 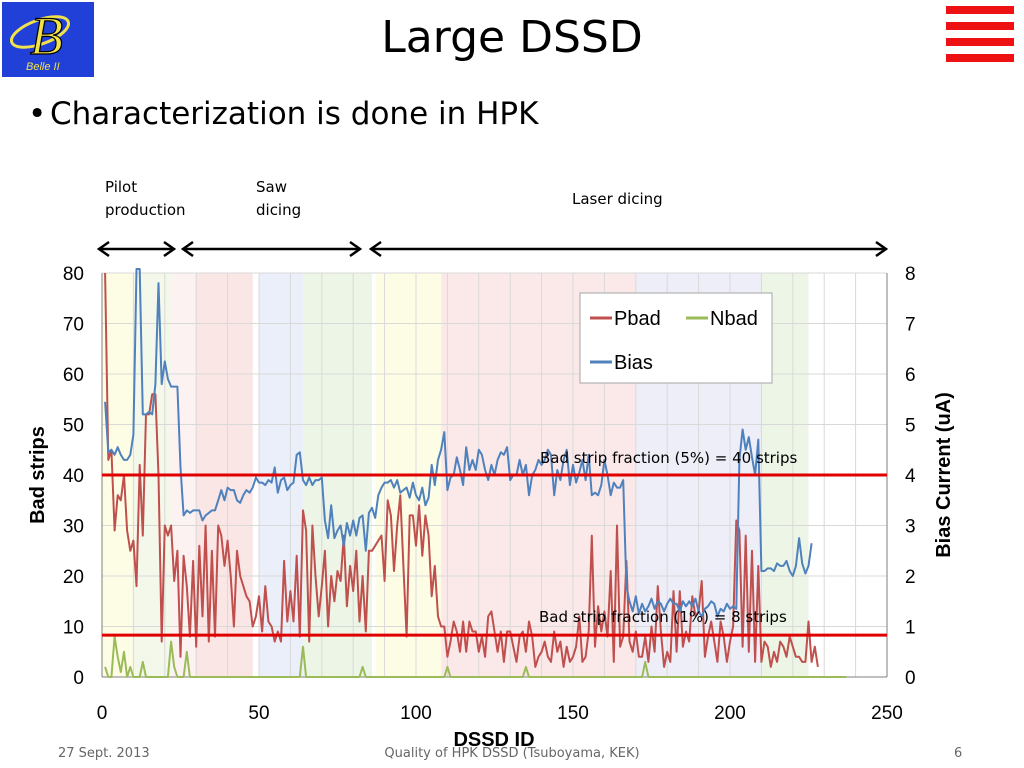 I want to click on x-tick-label: 0, so click(x=102, y=713).